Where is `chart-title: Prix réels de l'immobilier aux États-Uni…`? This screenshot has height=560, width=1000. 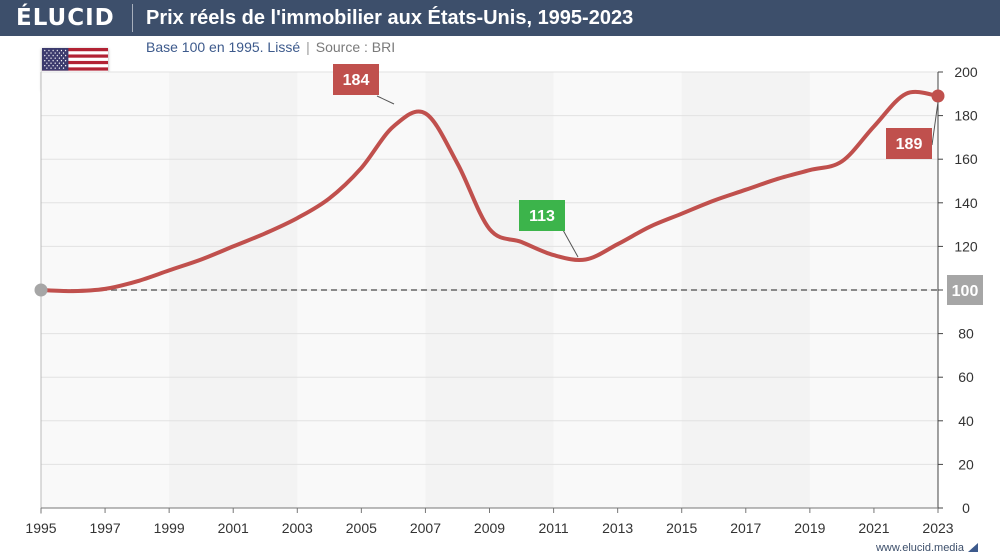 chart-title: Prix réels de l'immobilier aux États-Uni… is located at coordinates (390, 18).